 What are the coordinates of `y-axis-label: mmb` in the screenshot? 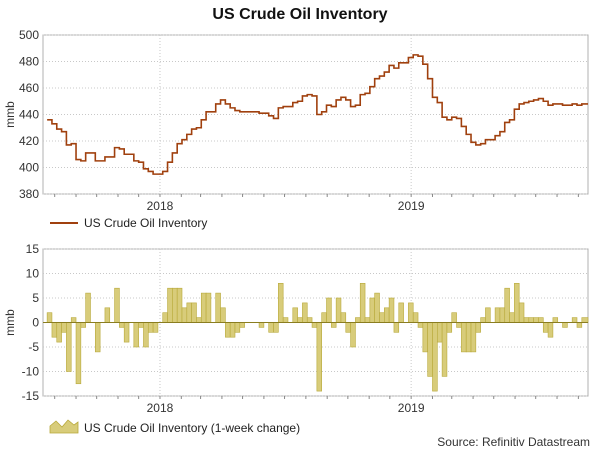 It's located at (10, 322).